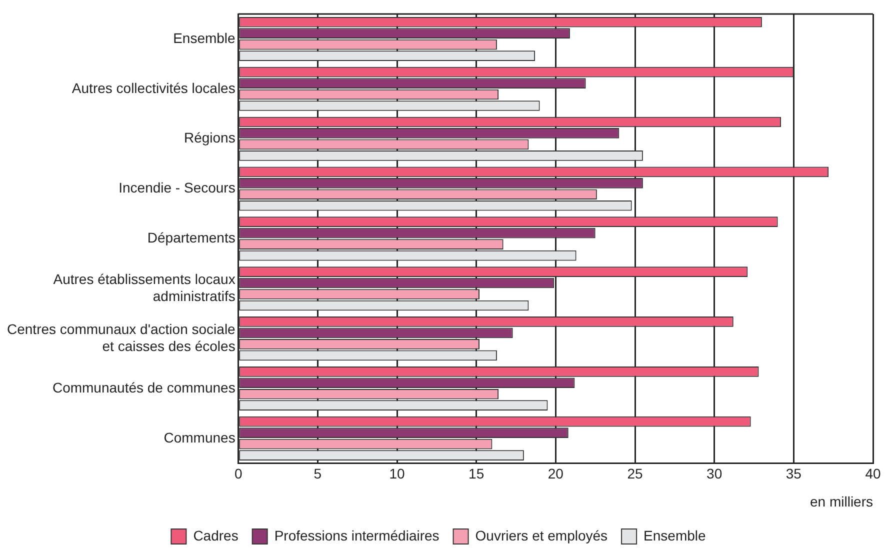  Describe the element at coordinates (191, 238) in the screenshot. I see `y-tick-label: Départements` at that location.